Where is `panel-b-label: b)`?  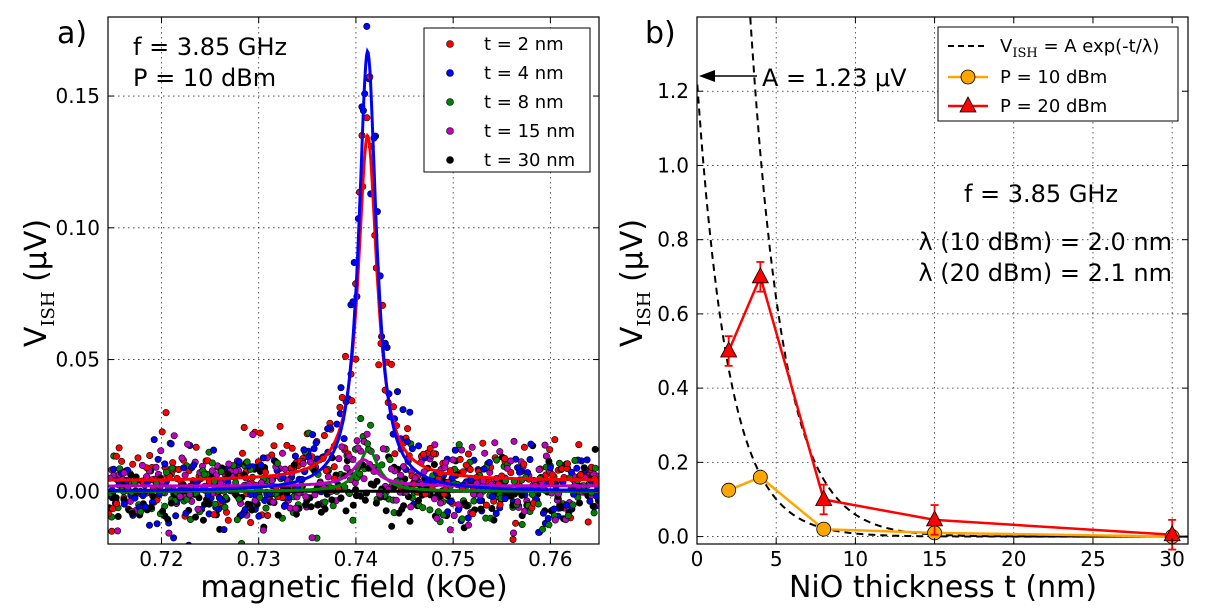
panel-b-label: b) is located at coordinates (660, 33).